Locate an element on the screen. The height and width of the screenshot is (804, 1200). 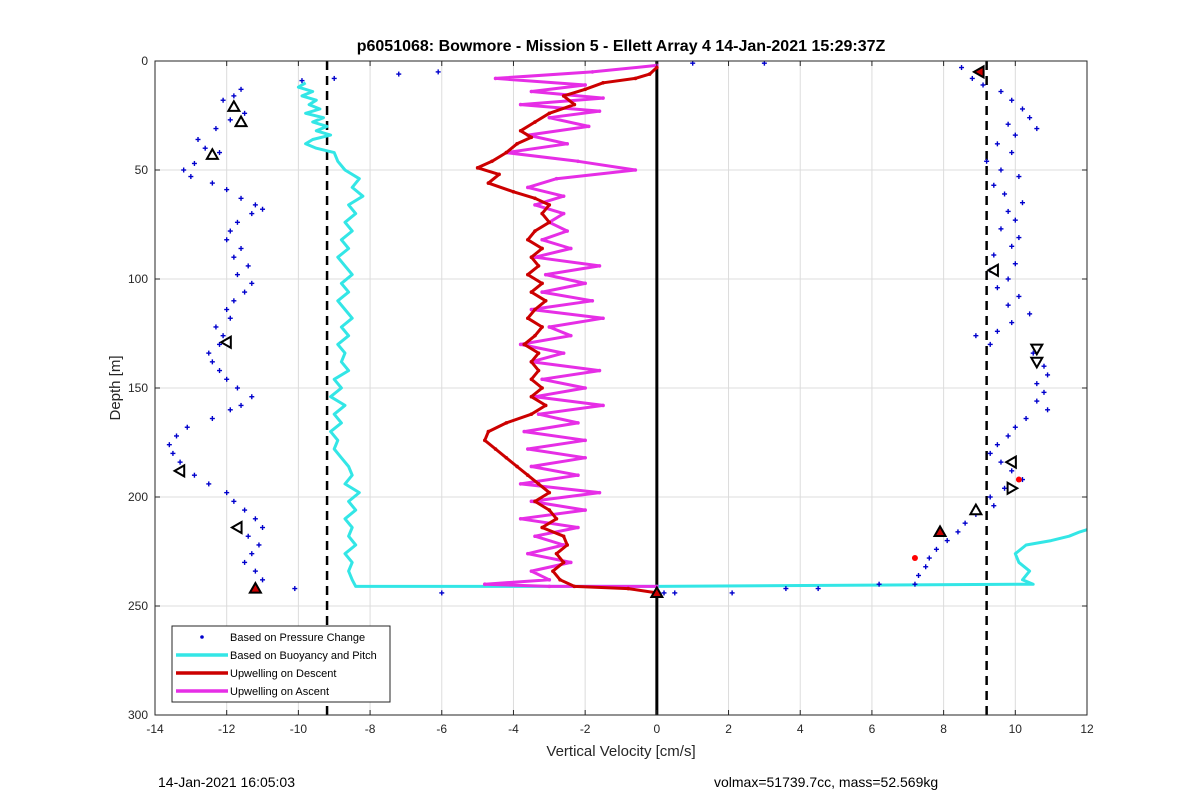
x-tick-label: -2 is located at coordinates (585, 729).